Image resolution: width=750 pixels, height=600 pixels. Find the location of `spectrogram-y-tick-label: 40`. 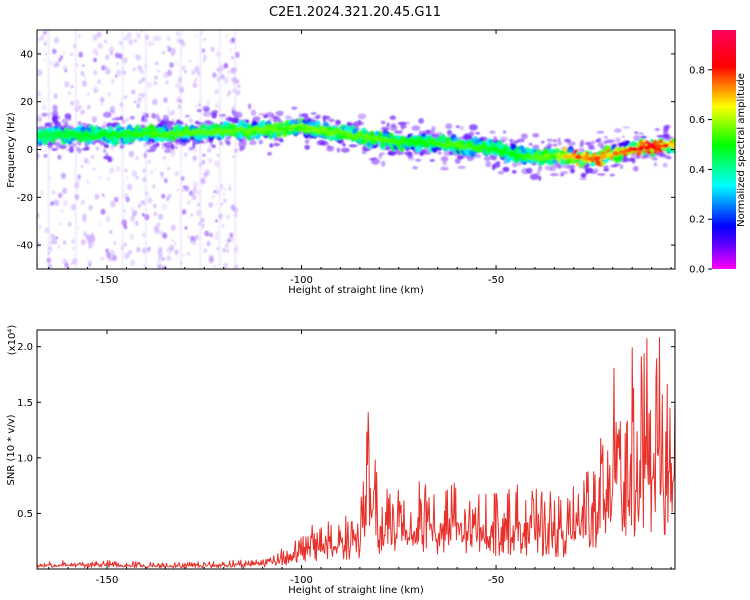

spectrogram-y-tick-label: 40 is located at coordinates (26, 54).